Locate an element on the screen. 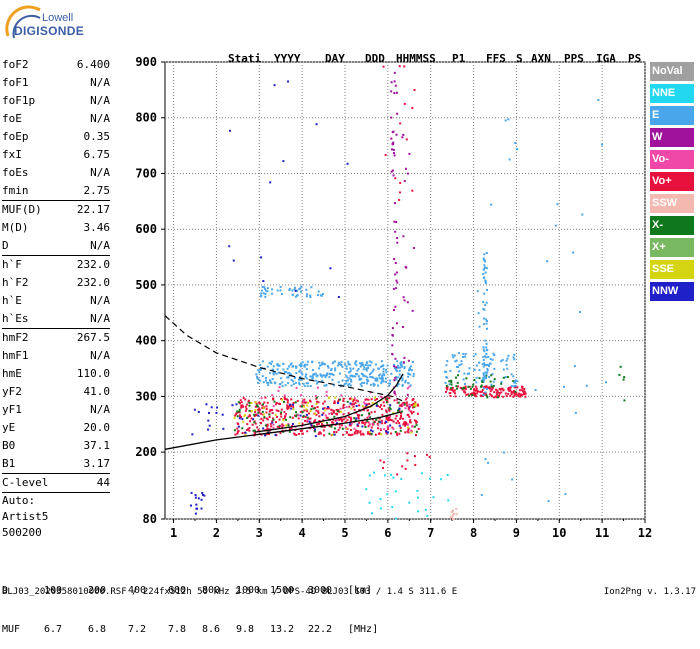  distance-value: 1500 is located at coordinates (282, 590).